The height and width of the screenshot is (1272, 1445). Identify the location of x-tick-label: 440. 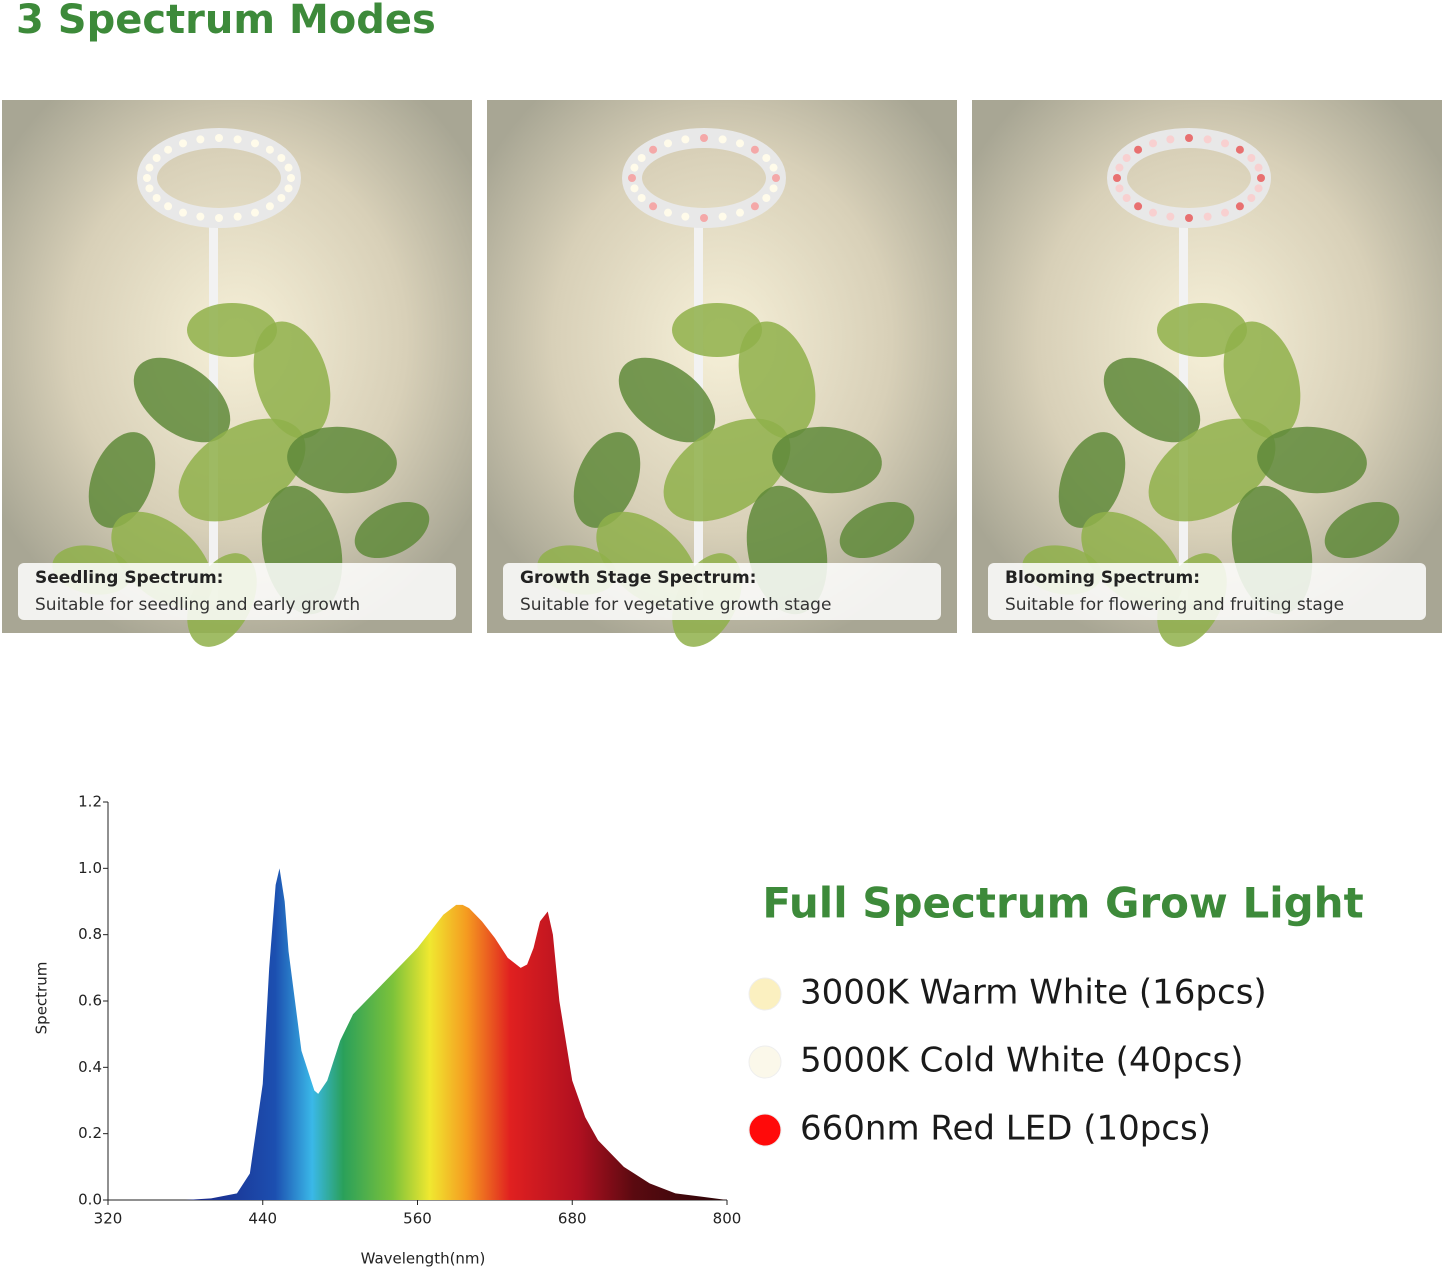
(262, 1219).